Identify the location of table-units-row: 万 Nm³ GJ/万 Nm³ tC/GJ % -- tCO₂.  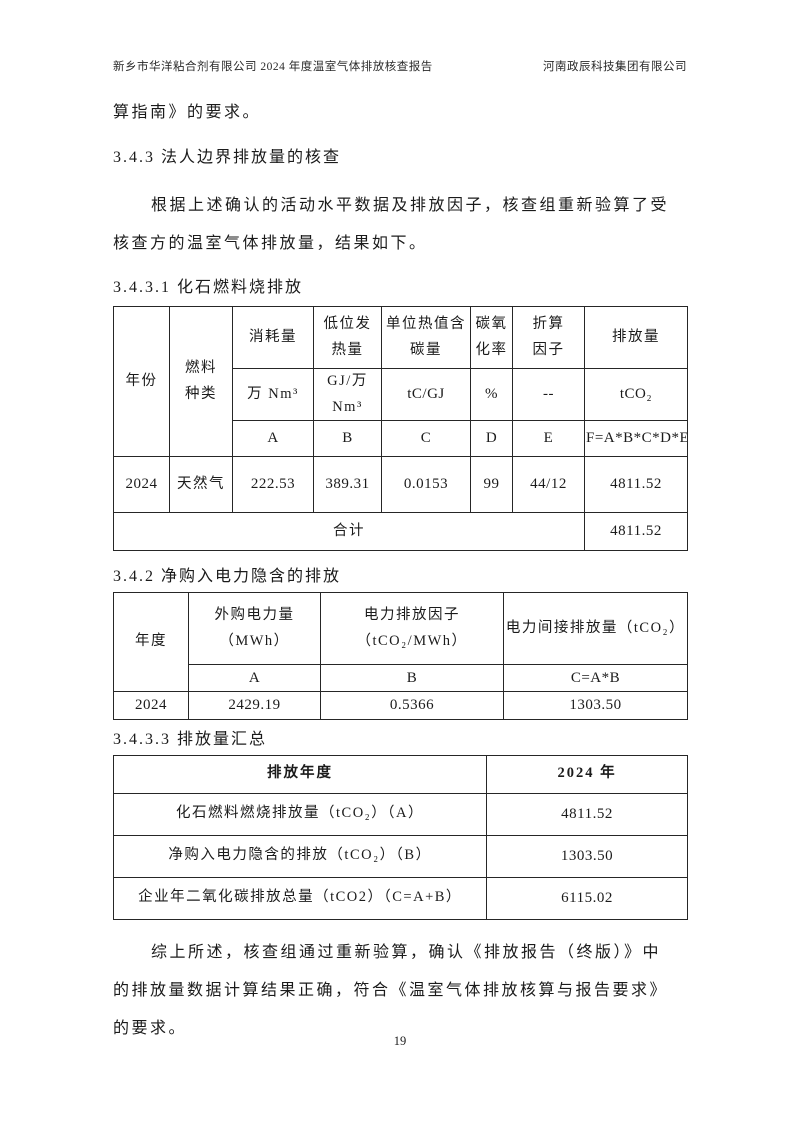
(401, 394).